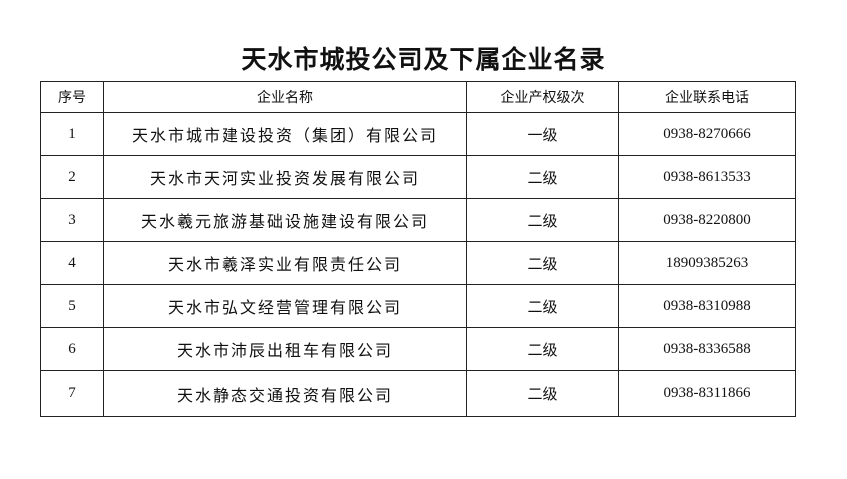 Image resolution: width=847 pixels, height=479 pixels. What do you see at coordinates (285, 97) in the screenshot?
I see `header-name: 企业名称` at bounding box center [285, 97].